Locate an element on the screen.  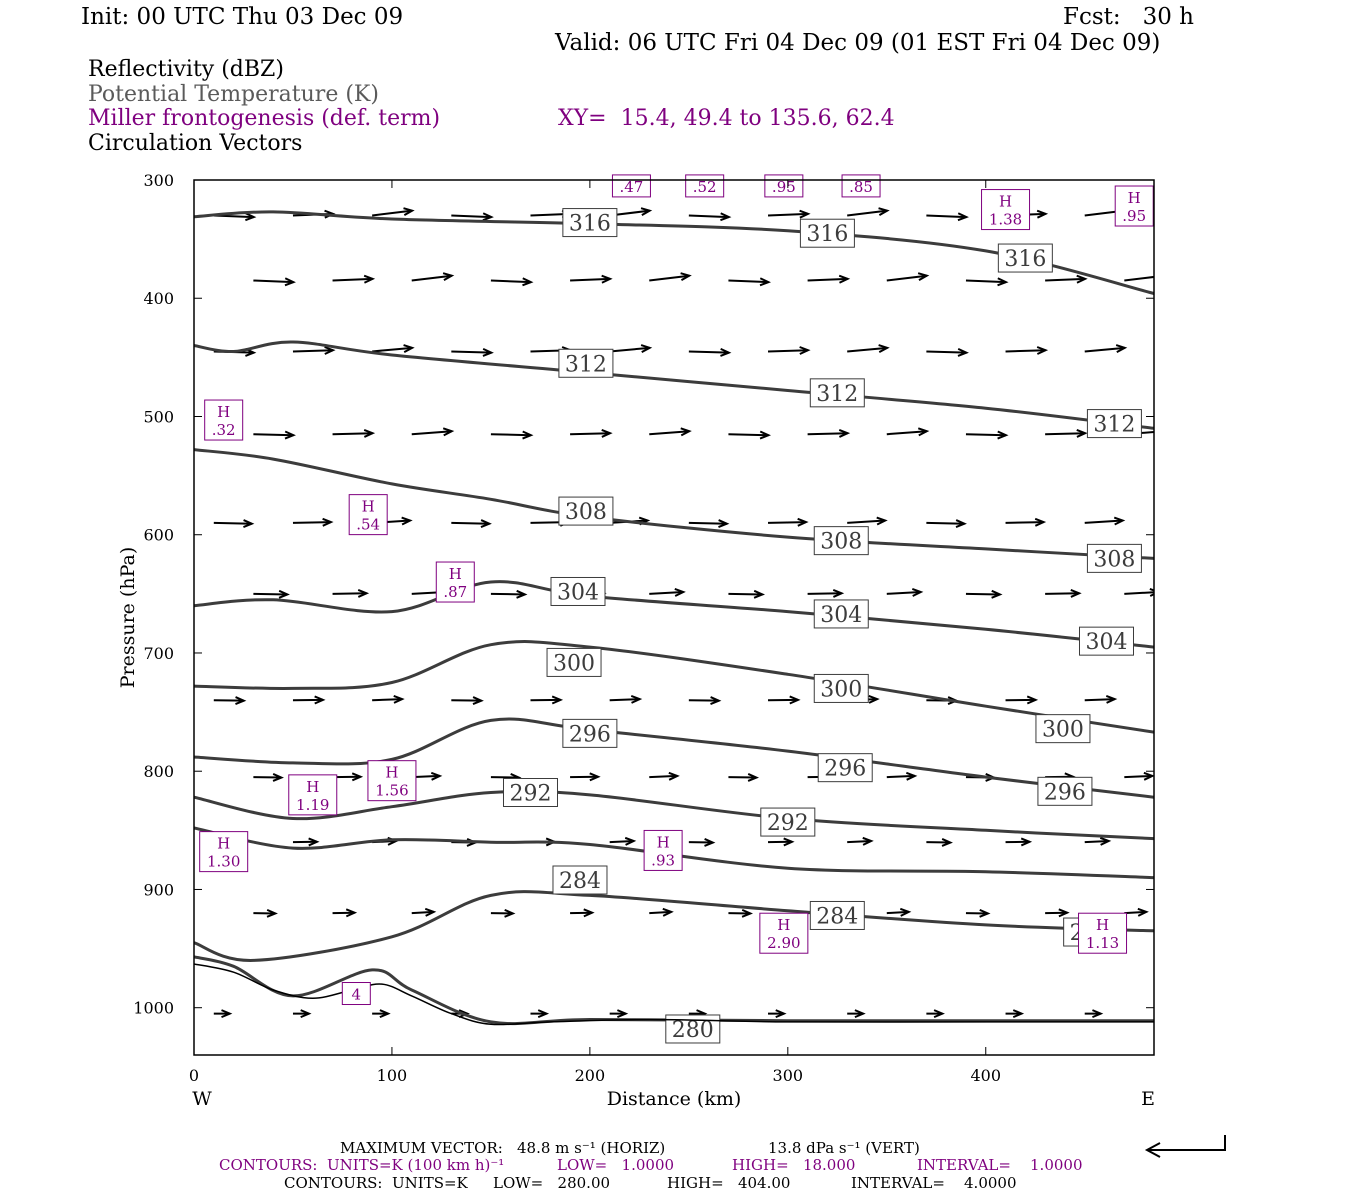
init-time: Init: 00 UTC Thu 03 Dec 09 is located at coordinates (242, 17).